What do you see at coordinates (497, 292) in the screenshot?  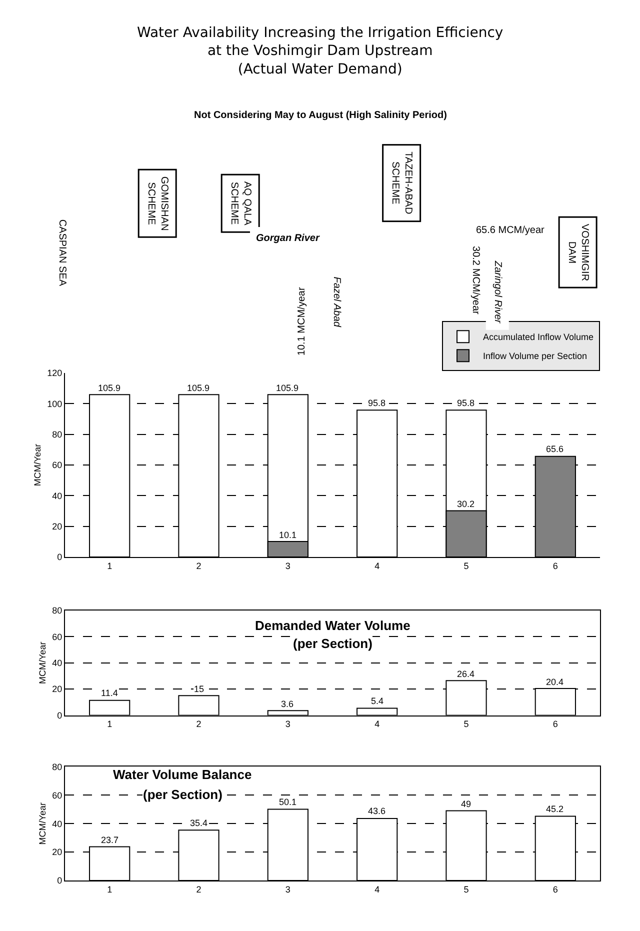 I see `text: Zaringol River` at bounding box center [497, 292].